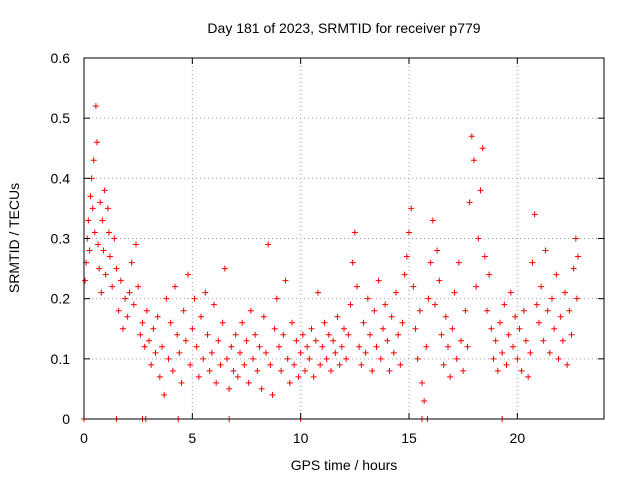  Describe the element at coordinates (61, 178) in the screenshot. I see `y-tick-label: 0.4` at that location.